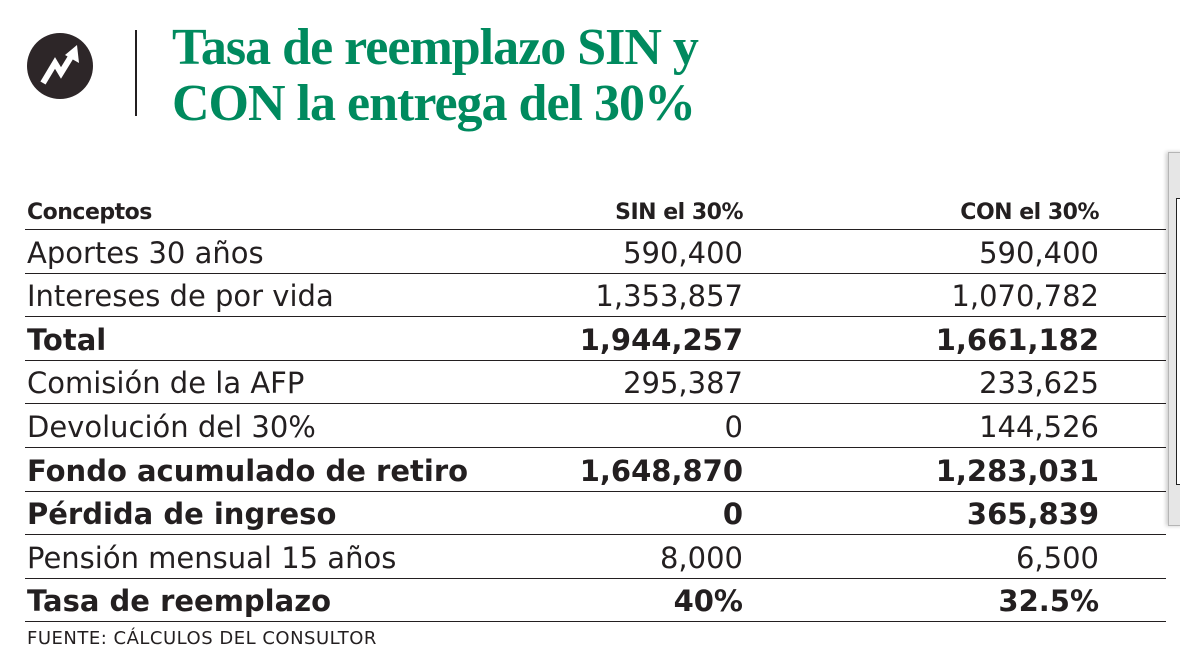 The image size is (1180, 668). I want to click on table-row: Intereses de por vida 1,353,857 1,070,782, so click(595, 296).